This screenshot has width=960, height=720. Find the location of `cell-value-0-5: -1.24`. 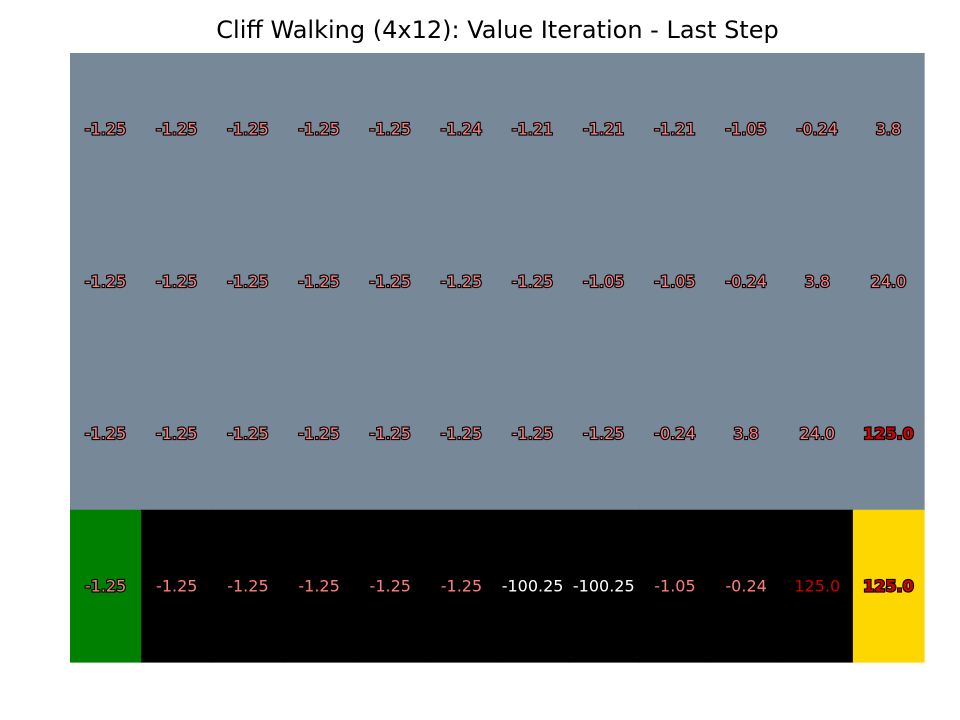

cell-value-0-5: -1.24 is located at coordinates (461, 129).